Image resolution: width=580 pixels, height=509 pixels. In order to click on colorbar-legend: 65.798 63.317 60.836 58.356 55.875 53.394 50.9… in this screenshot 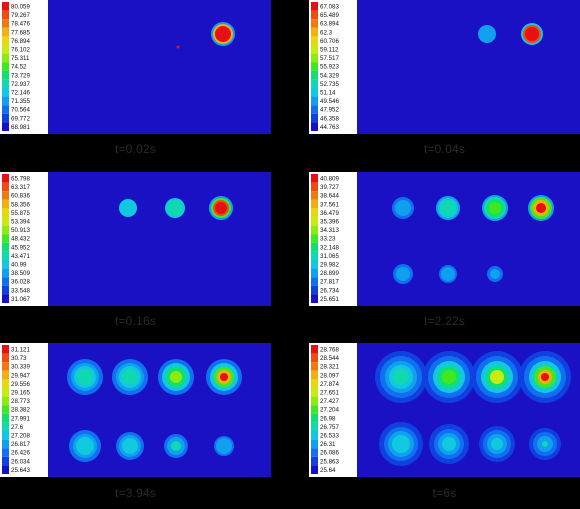, I will do `click(24, 239)`.